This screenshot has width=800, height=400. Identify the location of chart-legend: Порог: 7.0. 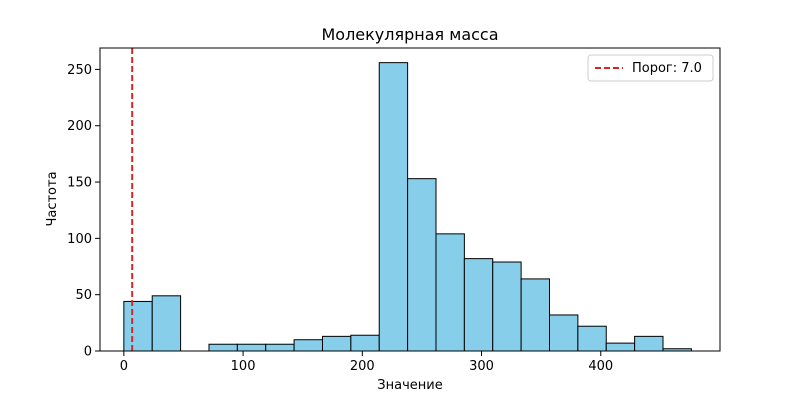
(650, 68).